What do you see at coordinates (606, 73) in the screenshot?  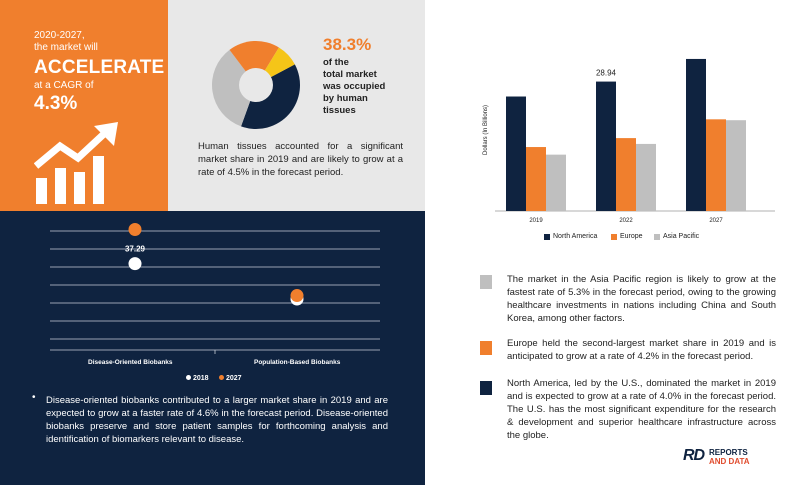 I see `data-label: 28.94` at bounding box center [606, 73].